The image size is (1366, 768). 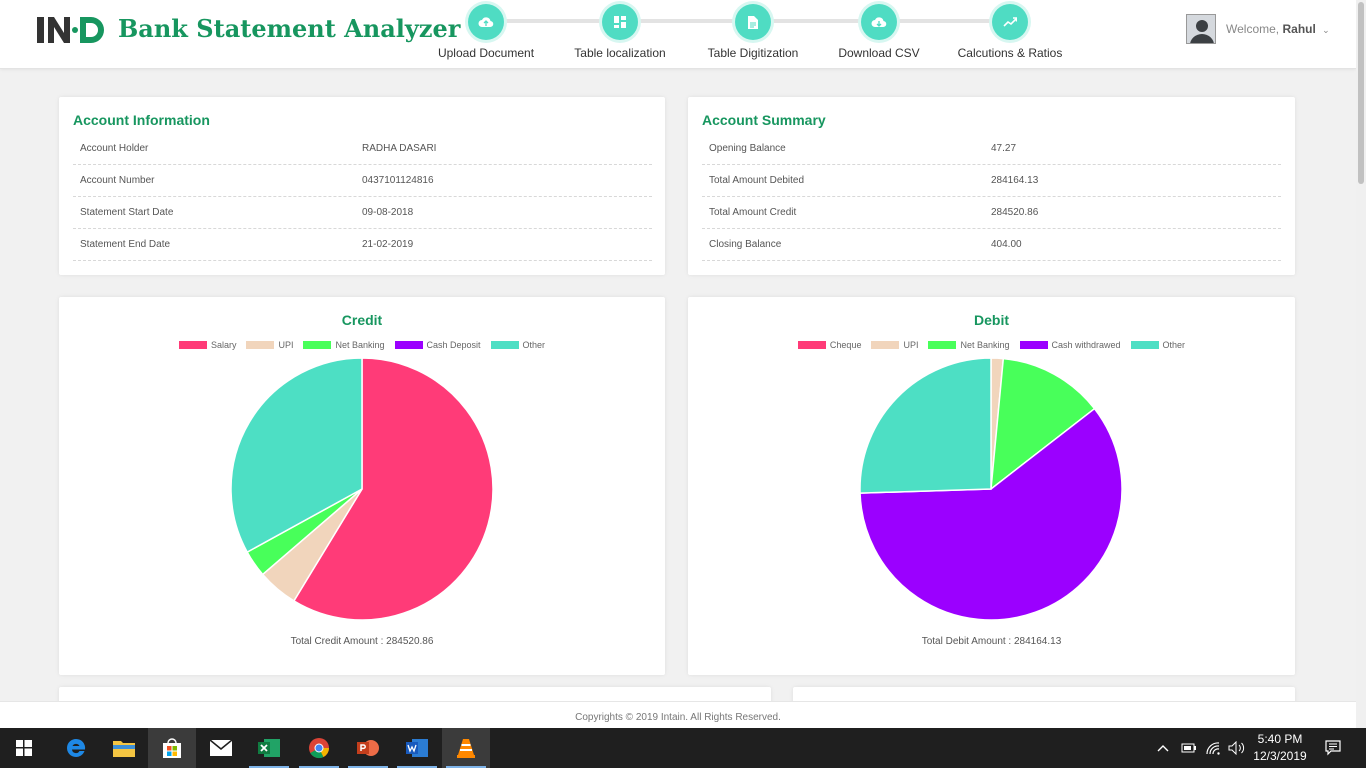 I want to click on cloud-download-icon, so click(x=879, y=22).